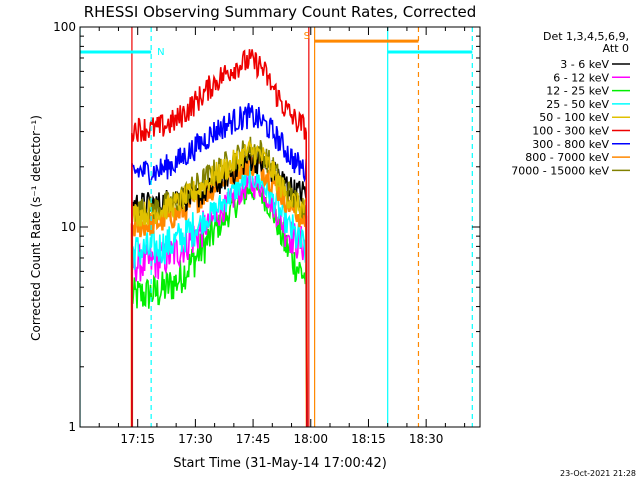  What do you see at coordinates (426, 439) in the screenshot?
I see `x-tick-label: 18:30` at bounding box center [426, 439].